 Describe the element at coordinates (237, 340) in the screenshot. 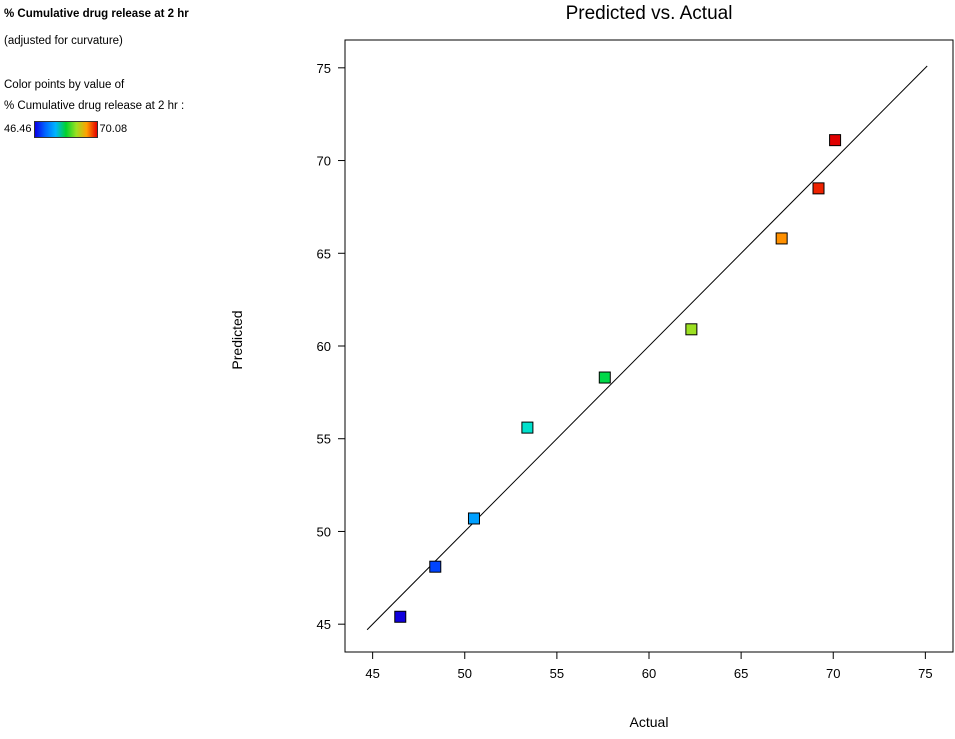

I see `y-axis-label: Predicted` at that location.